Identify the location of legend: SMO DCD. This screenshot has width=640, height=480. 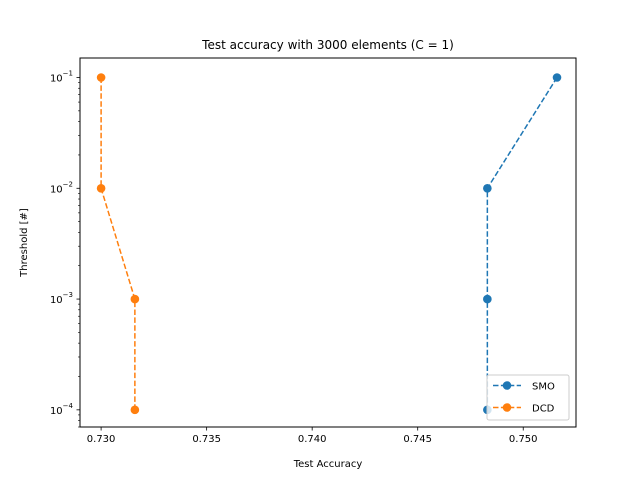
(528, 397).